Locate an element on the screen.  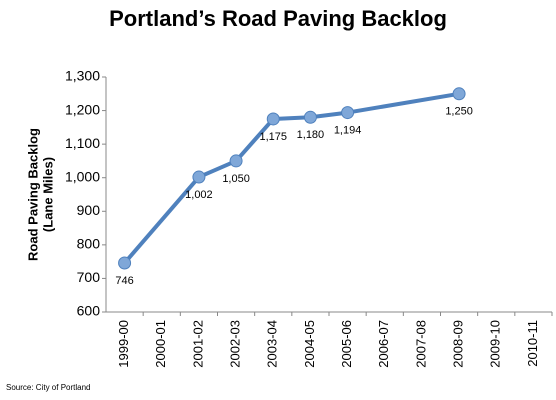
data-label: 1,002 is located at coordinates (199, 195).